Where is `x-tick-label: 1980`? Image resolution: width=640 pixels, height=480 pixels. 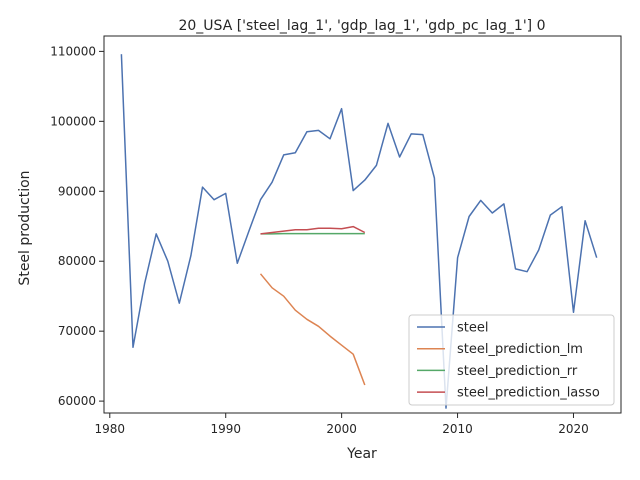
x-tick-label: 1980 is located at coordinates (110, 429).